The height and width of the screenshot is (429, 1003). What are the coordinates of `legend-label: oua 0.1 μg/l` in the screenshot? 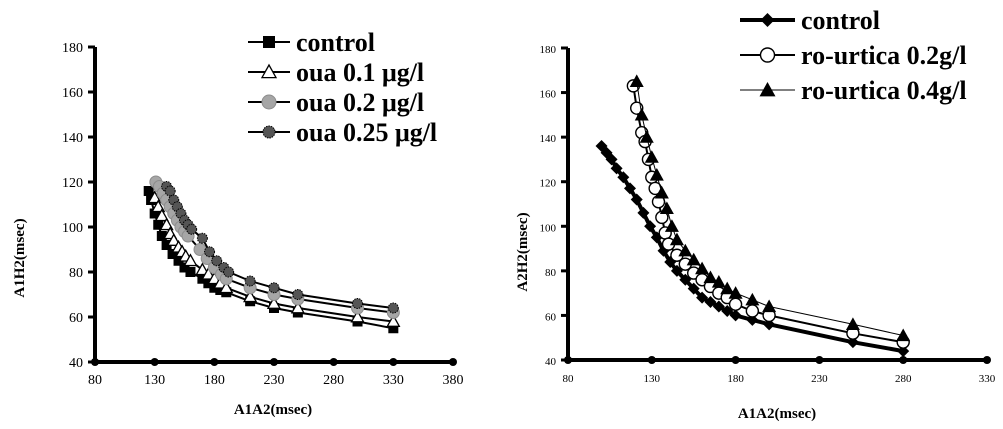 It's located at (360, 72).